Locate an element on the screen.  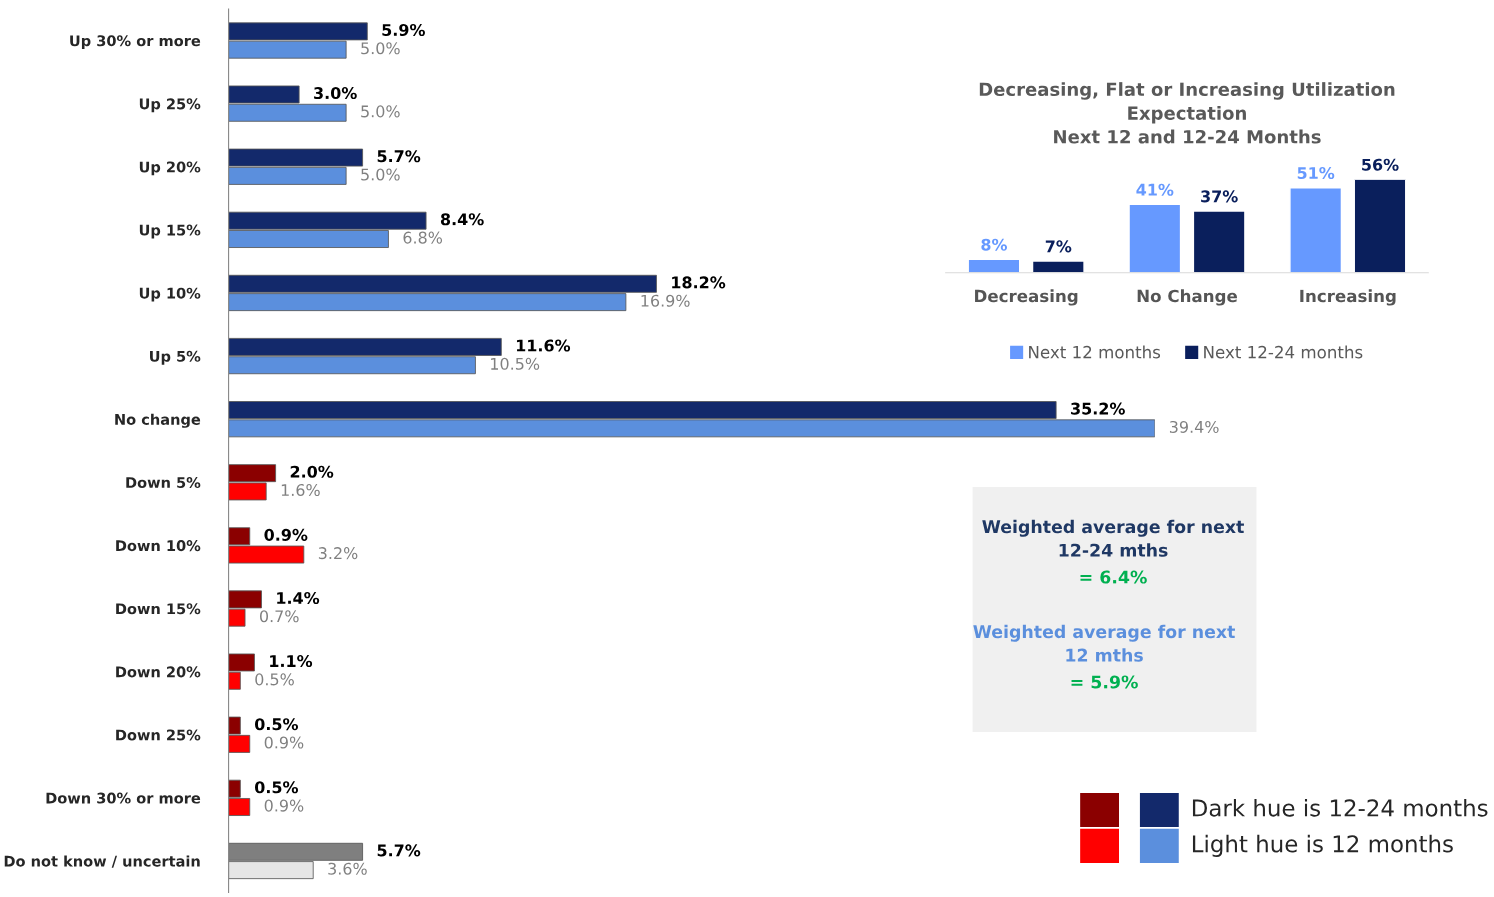
data-label: 2.0% is located at coordinates (312, 471).